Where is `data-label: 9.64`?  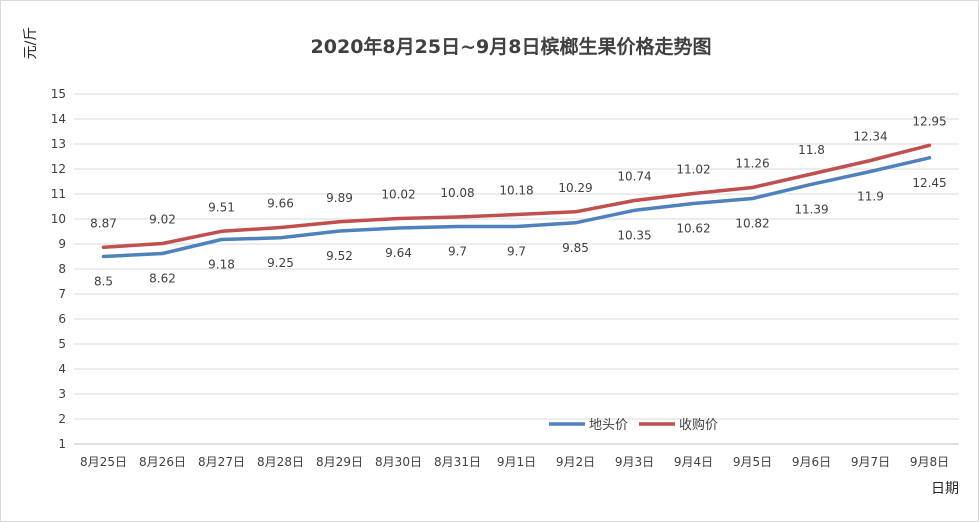 data-label: 9.64 is located at coordinates (398, 253).